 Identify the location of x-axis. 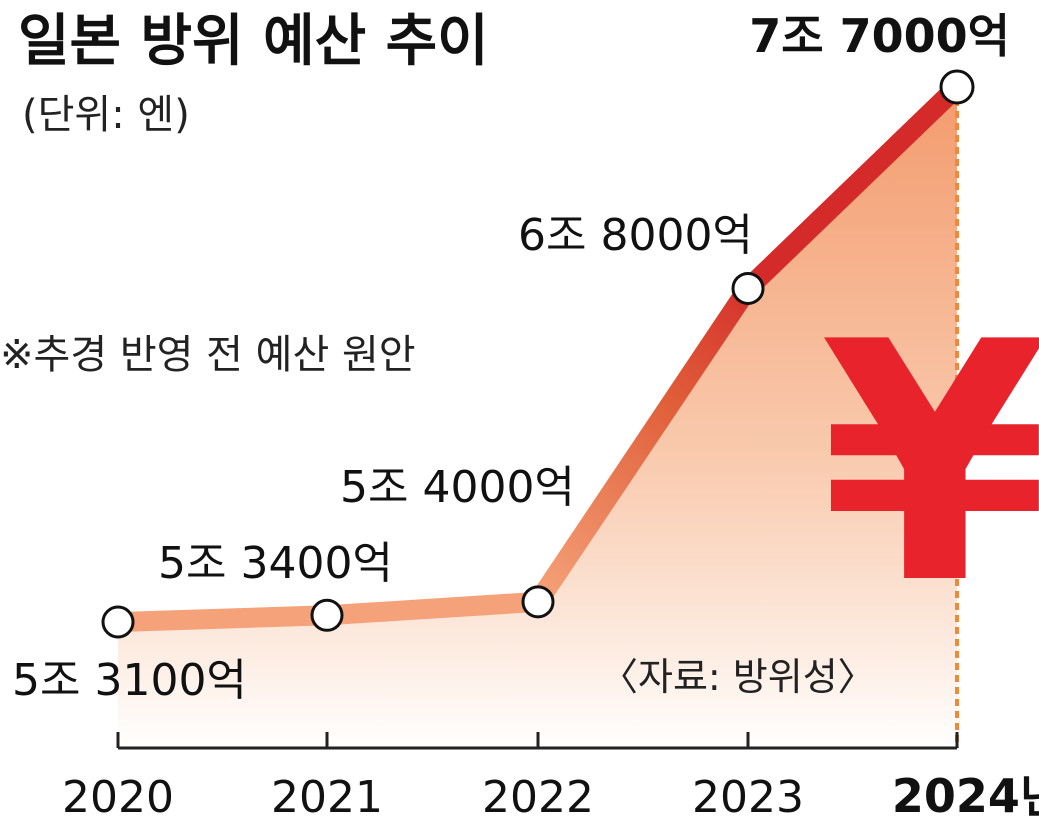
(537, 741).